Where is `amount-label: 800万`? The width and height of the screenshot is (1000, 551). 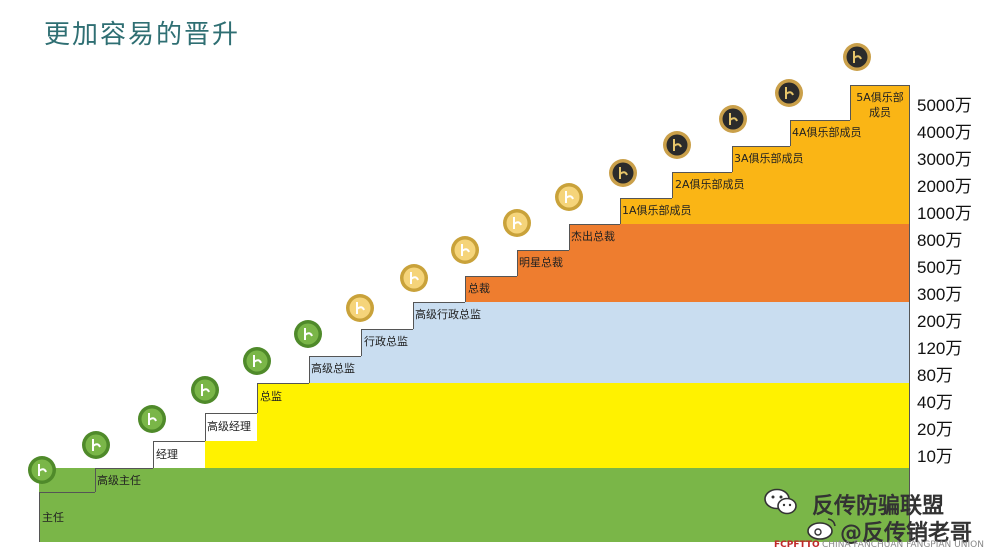
amount-label: 800万 is located at coordinates (940, 240).